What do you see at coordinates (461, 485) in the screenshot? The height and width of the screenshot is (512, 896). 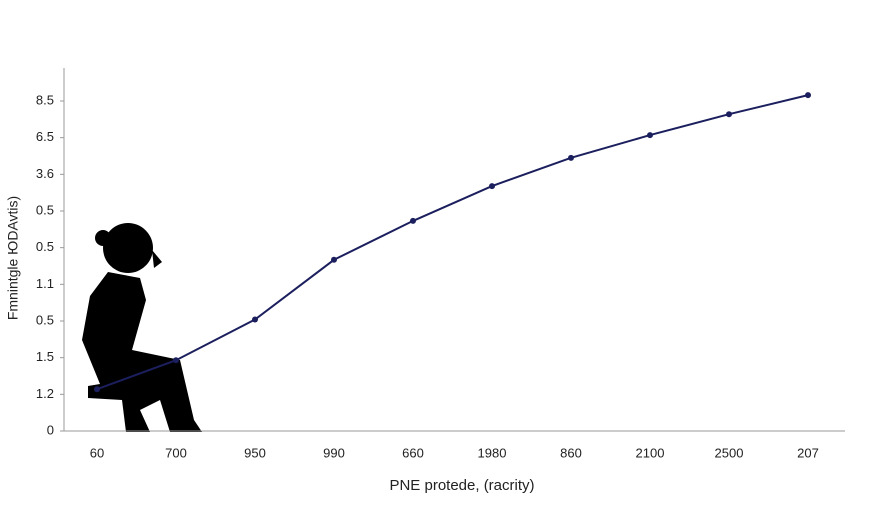 I see `x-axis-label: PNE protede, (racrity)` at bounding box center [461, 485].